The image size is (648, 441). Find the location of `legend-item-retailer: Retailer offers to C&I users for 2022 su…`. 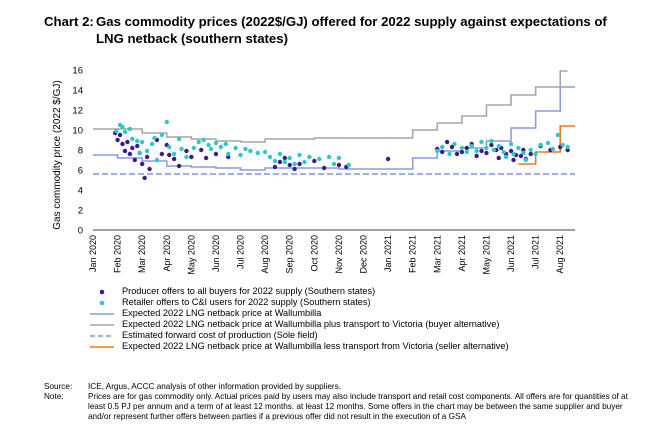

legend-item-retailer: Retailer offers to C&I users for 2022 su… is located at coordinates (360, 302).